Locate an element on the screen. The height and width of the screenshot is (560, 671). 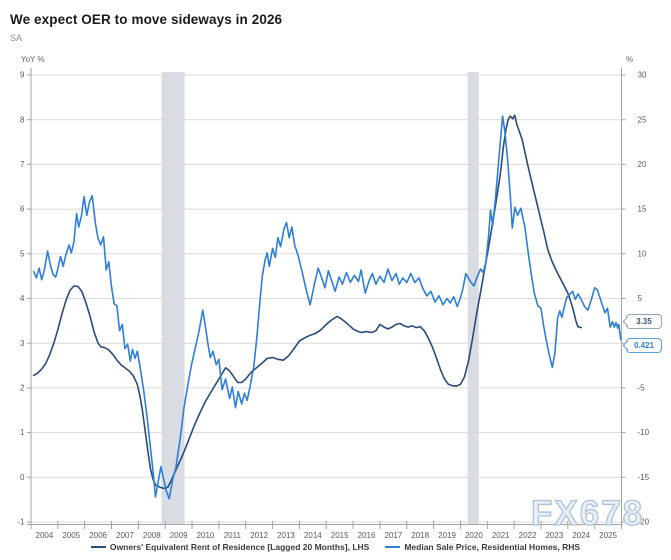
left-axis-tick-label: 8 is located at coordinates (22, 119).